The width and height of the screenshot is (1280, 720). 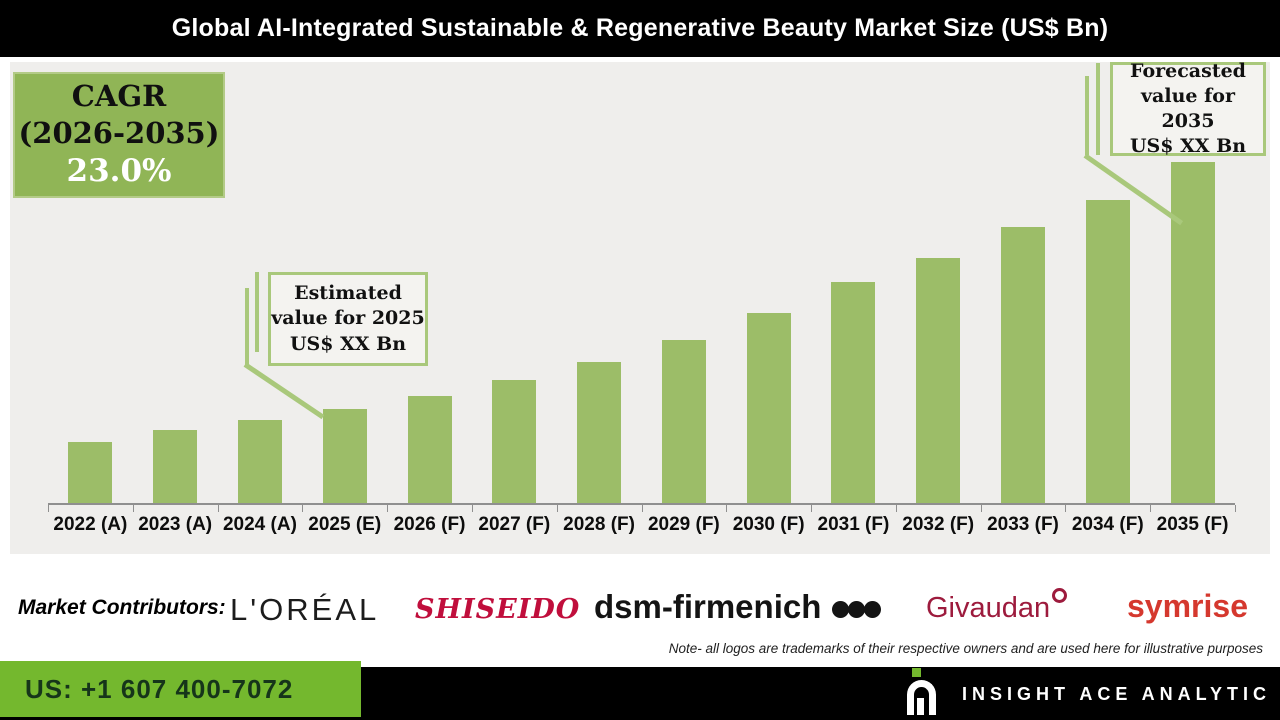 I want to click on forecasted-callout-line1: Forecasted, so click(x=1188, y=70).